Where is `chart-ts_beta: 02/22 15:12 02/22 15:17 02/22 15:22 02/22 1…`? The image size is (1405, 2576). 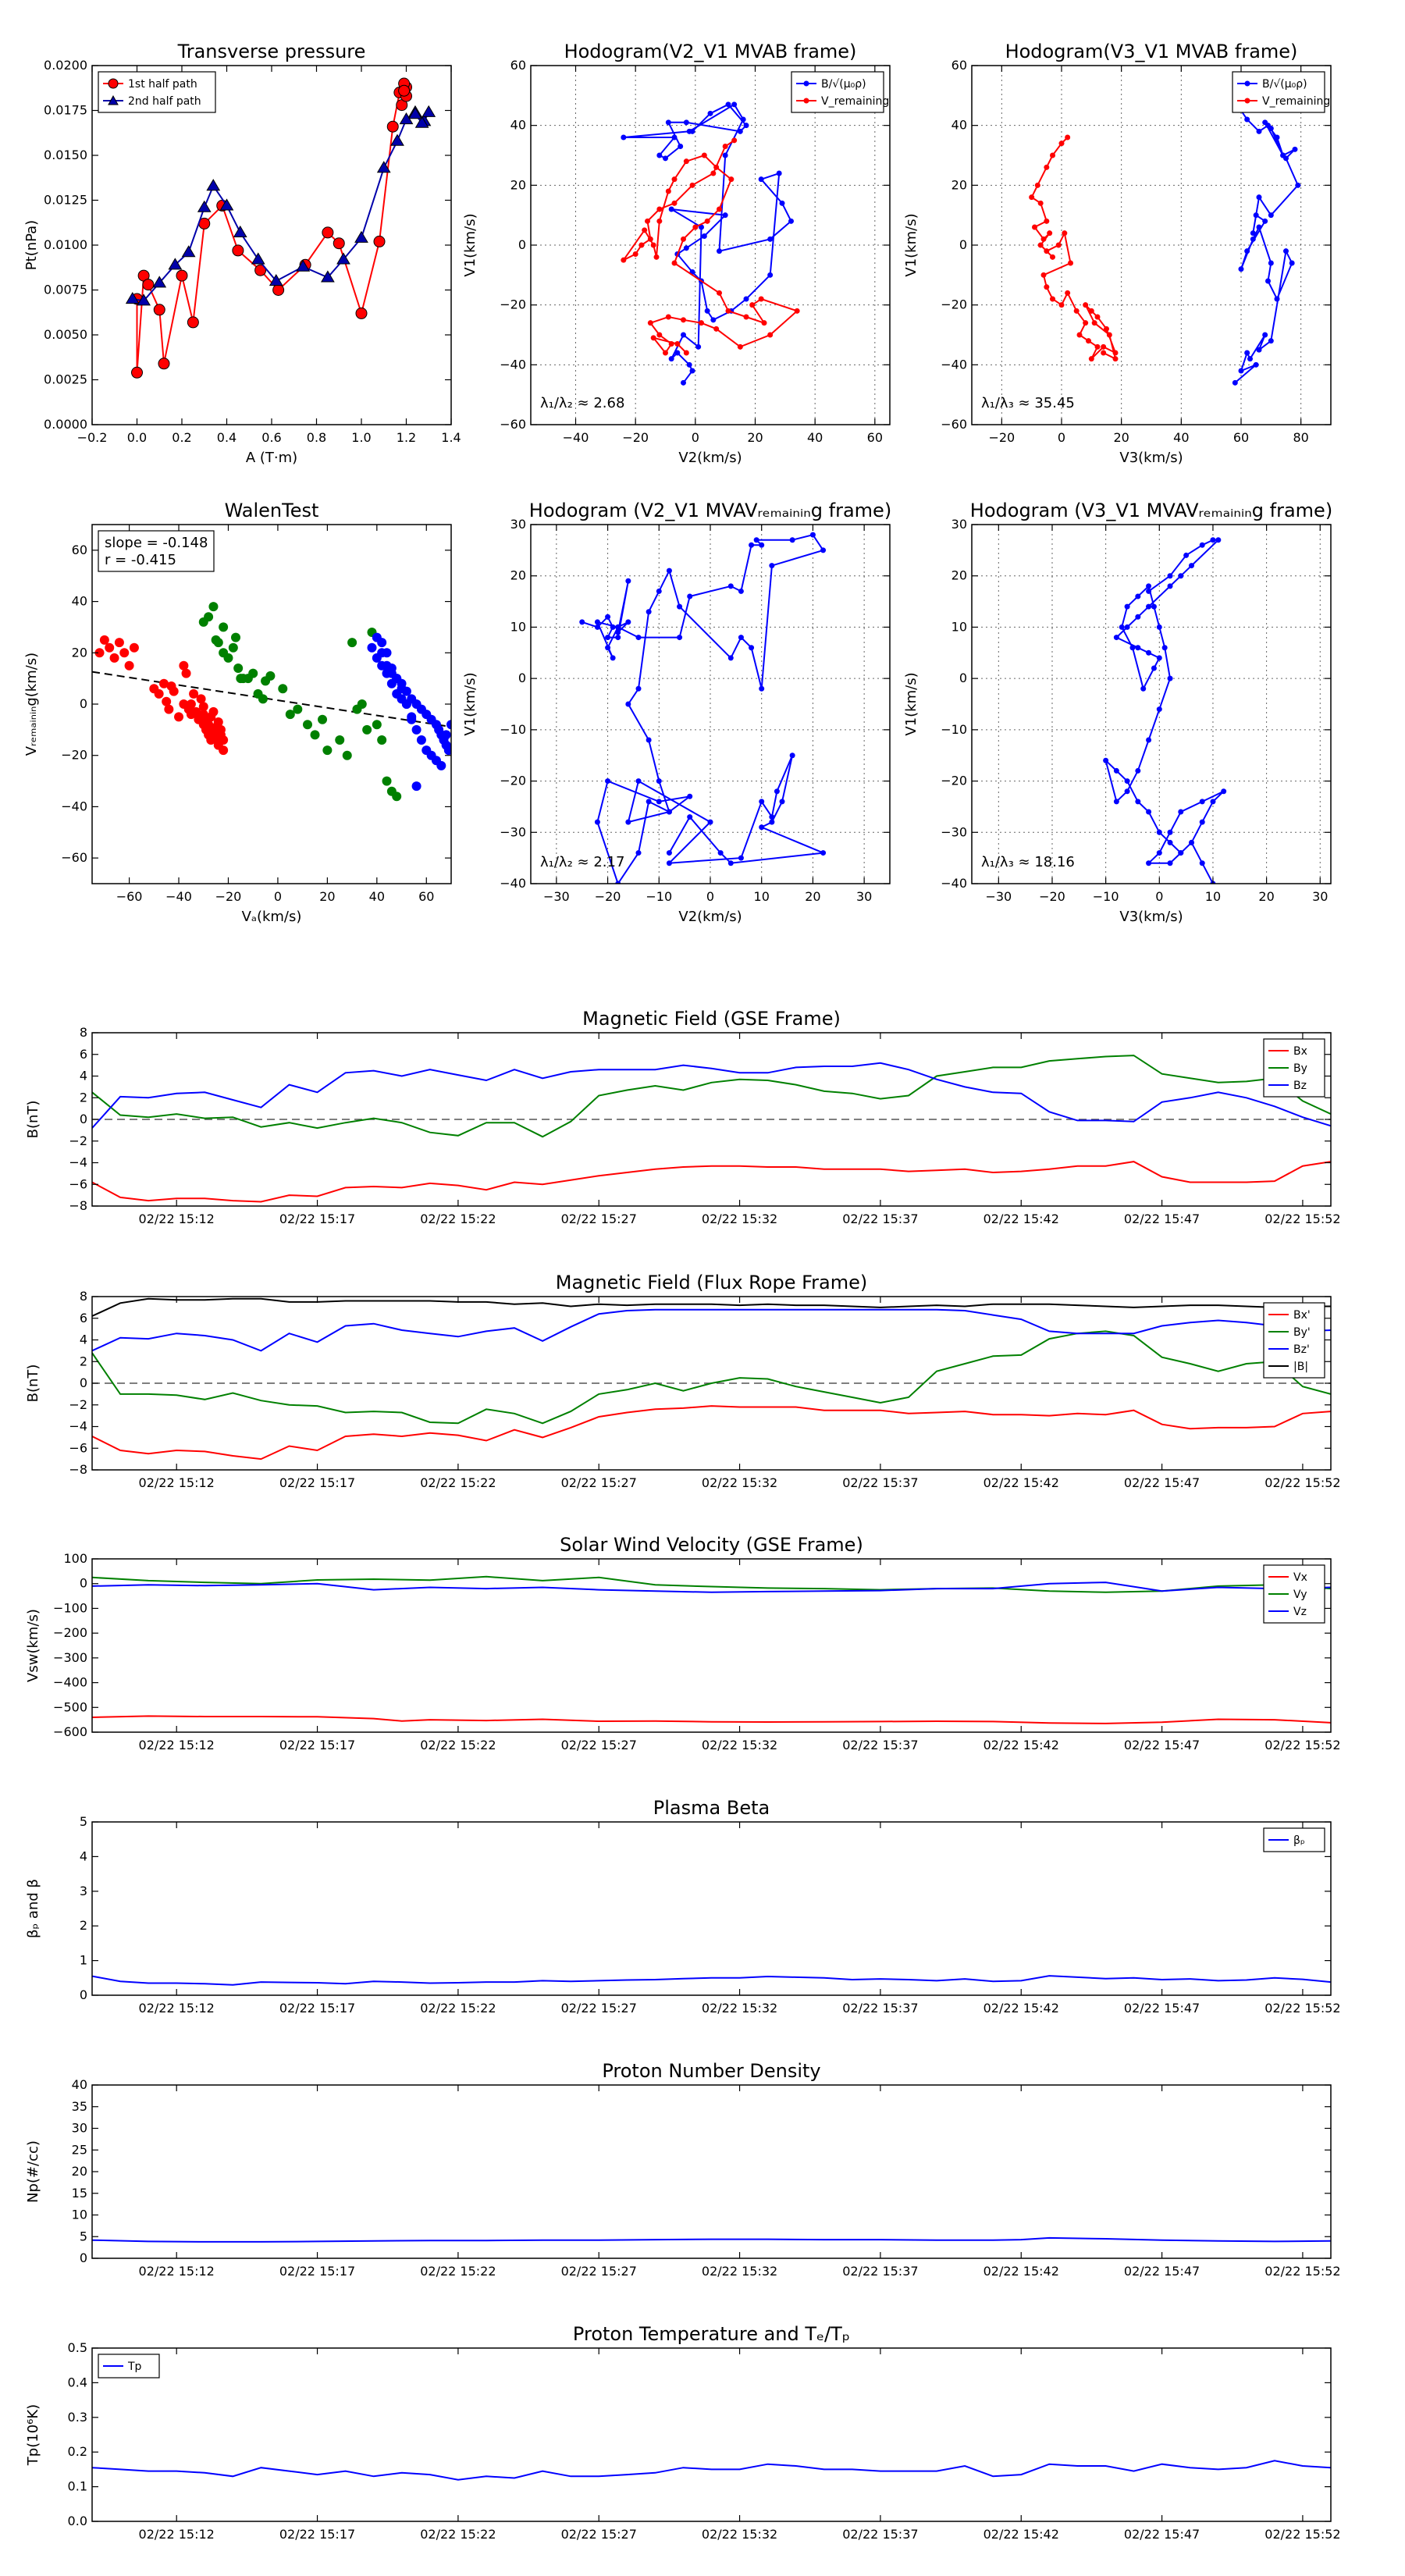 chart-ts_beta: 02/22 15:12 02/22 15:17 02/22 15:22 02/22 1… is located at coordinates (683, 1906).